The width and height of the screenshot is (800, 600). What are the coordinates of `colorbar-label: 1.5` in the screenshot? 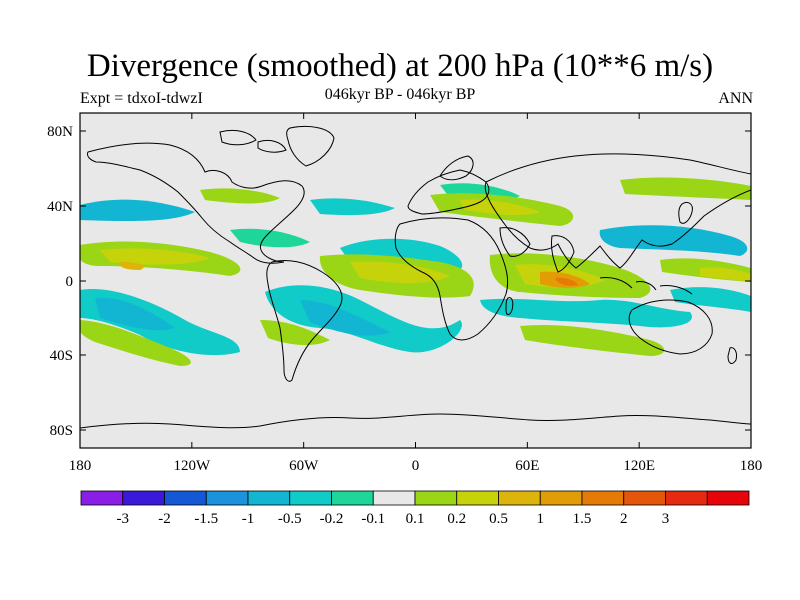 It's located at (582, 519).